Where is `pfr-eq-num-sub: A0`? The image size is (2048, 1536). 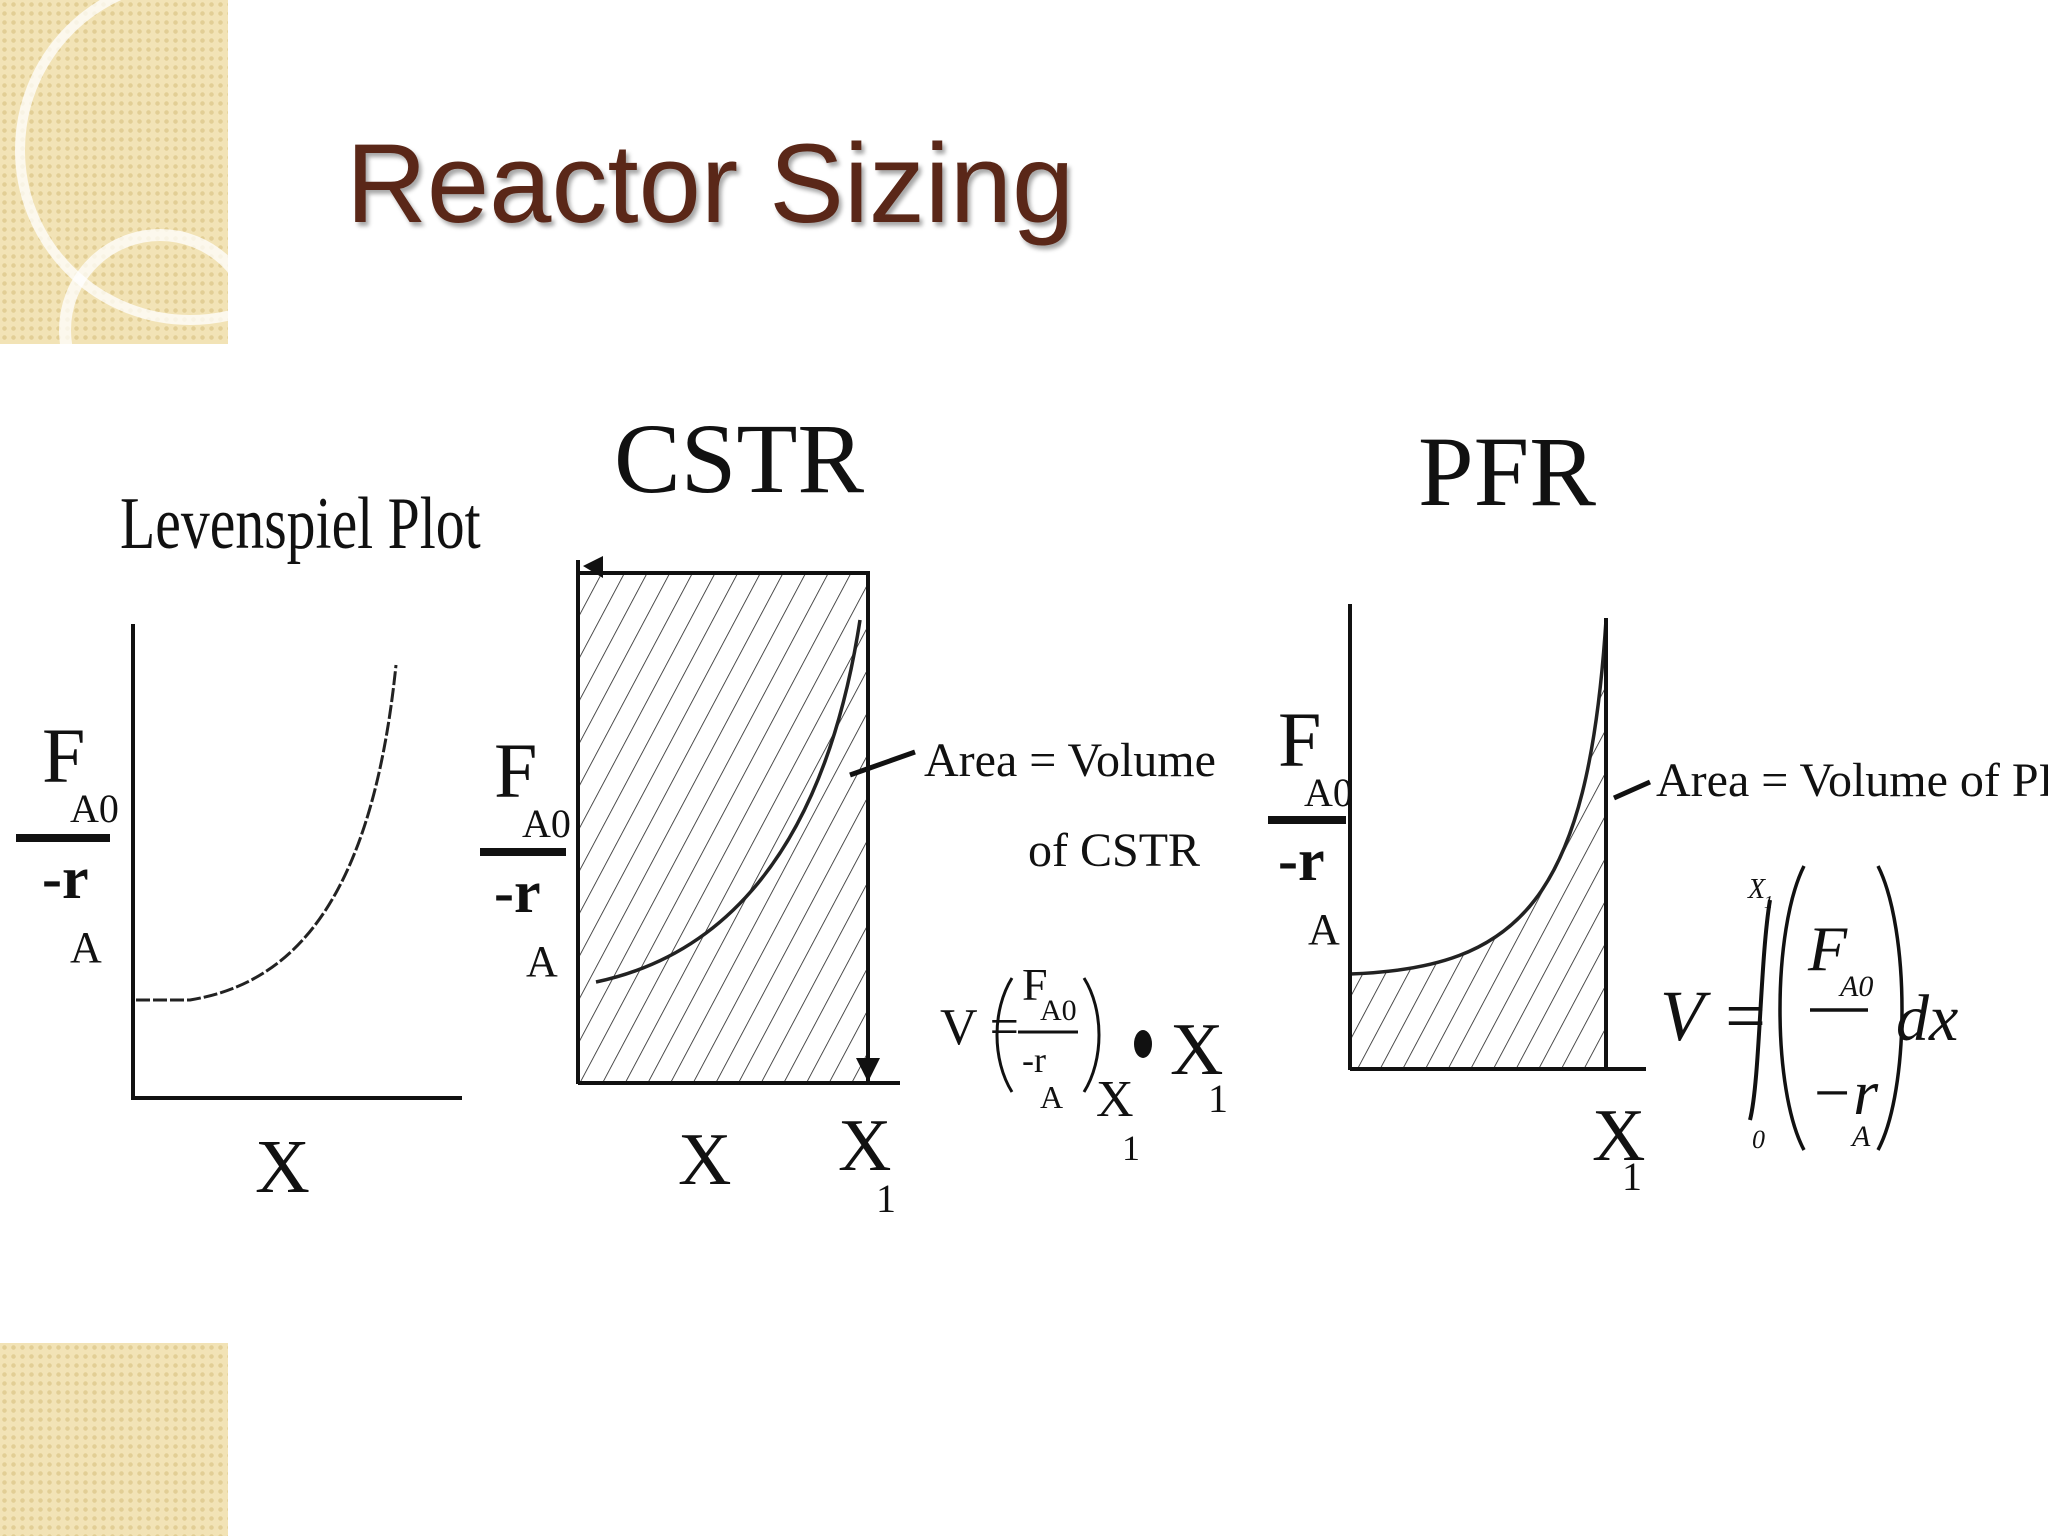 pfr-eq-num-sub: A0 is located at coordinates (1855, 986).